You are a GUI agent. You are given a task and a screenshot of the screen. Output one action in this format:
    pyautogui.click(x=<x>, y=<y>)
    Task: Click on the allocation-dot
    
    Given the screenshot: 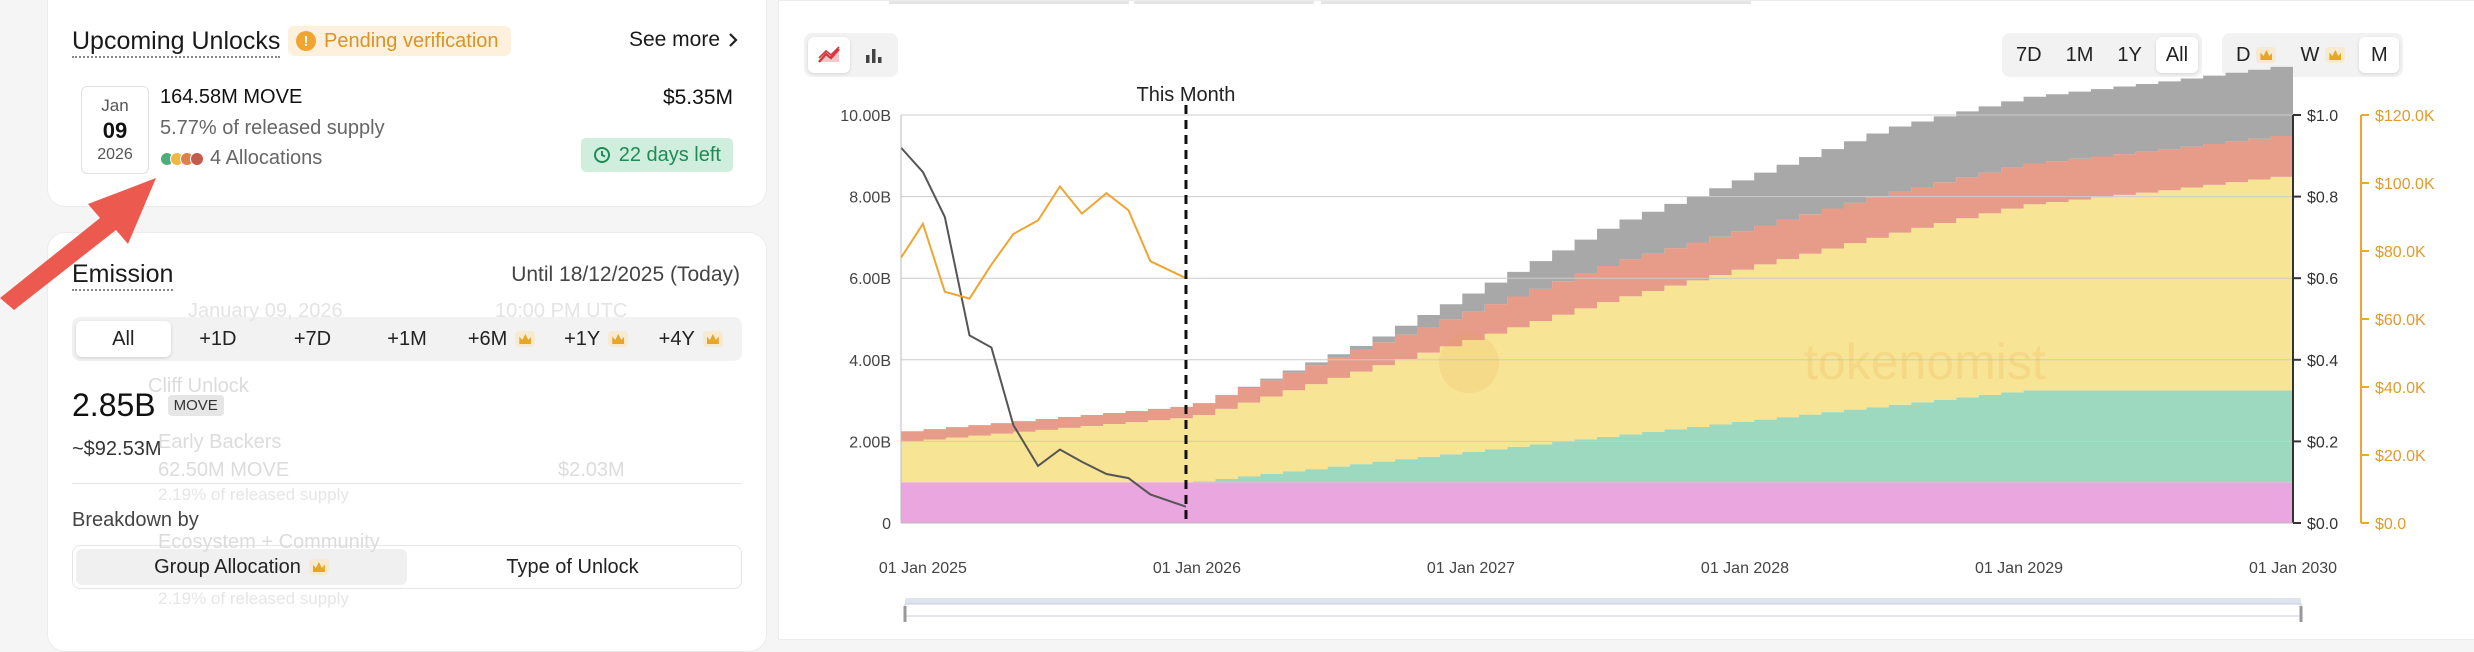 What is the action you would take?
    pyautogui.click(x=197, y=158)
    